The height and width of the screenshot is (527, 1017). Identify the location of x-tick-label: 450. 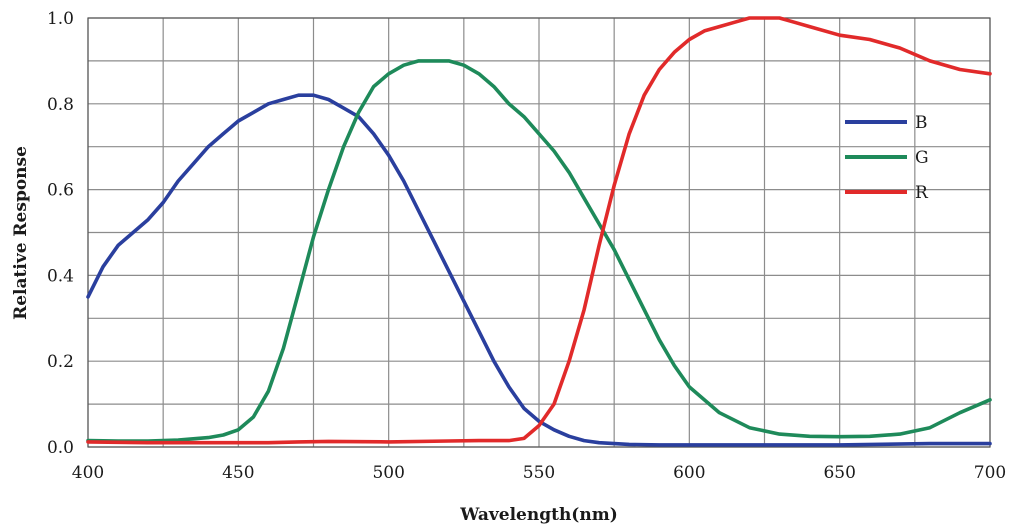
(238, 473).